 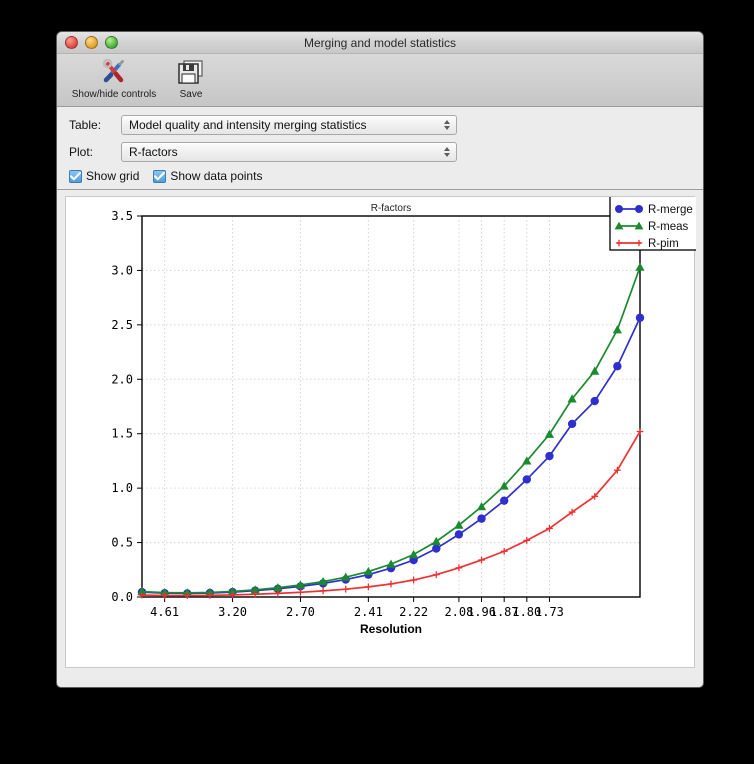 I want to click on minimize-button, so click(x=91, y=42).